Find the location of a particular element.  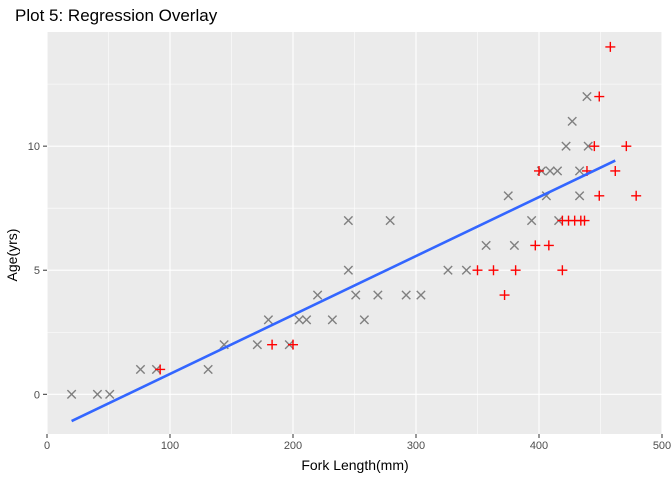

x-axis-title: Fork Length(mm) is located at coordinates (354, 465).